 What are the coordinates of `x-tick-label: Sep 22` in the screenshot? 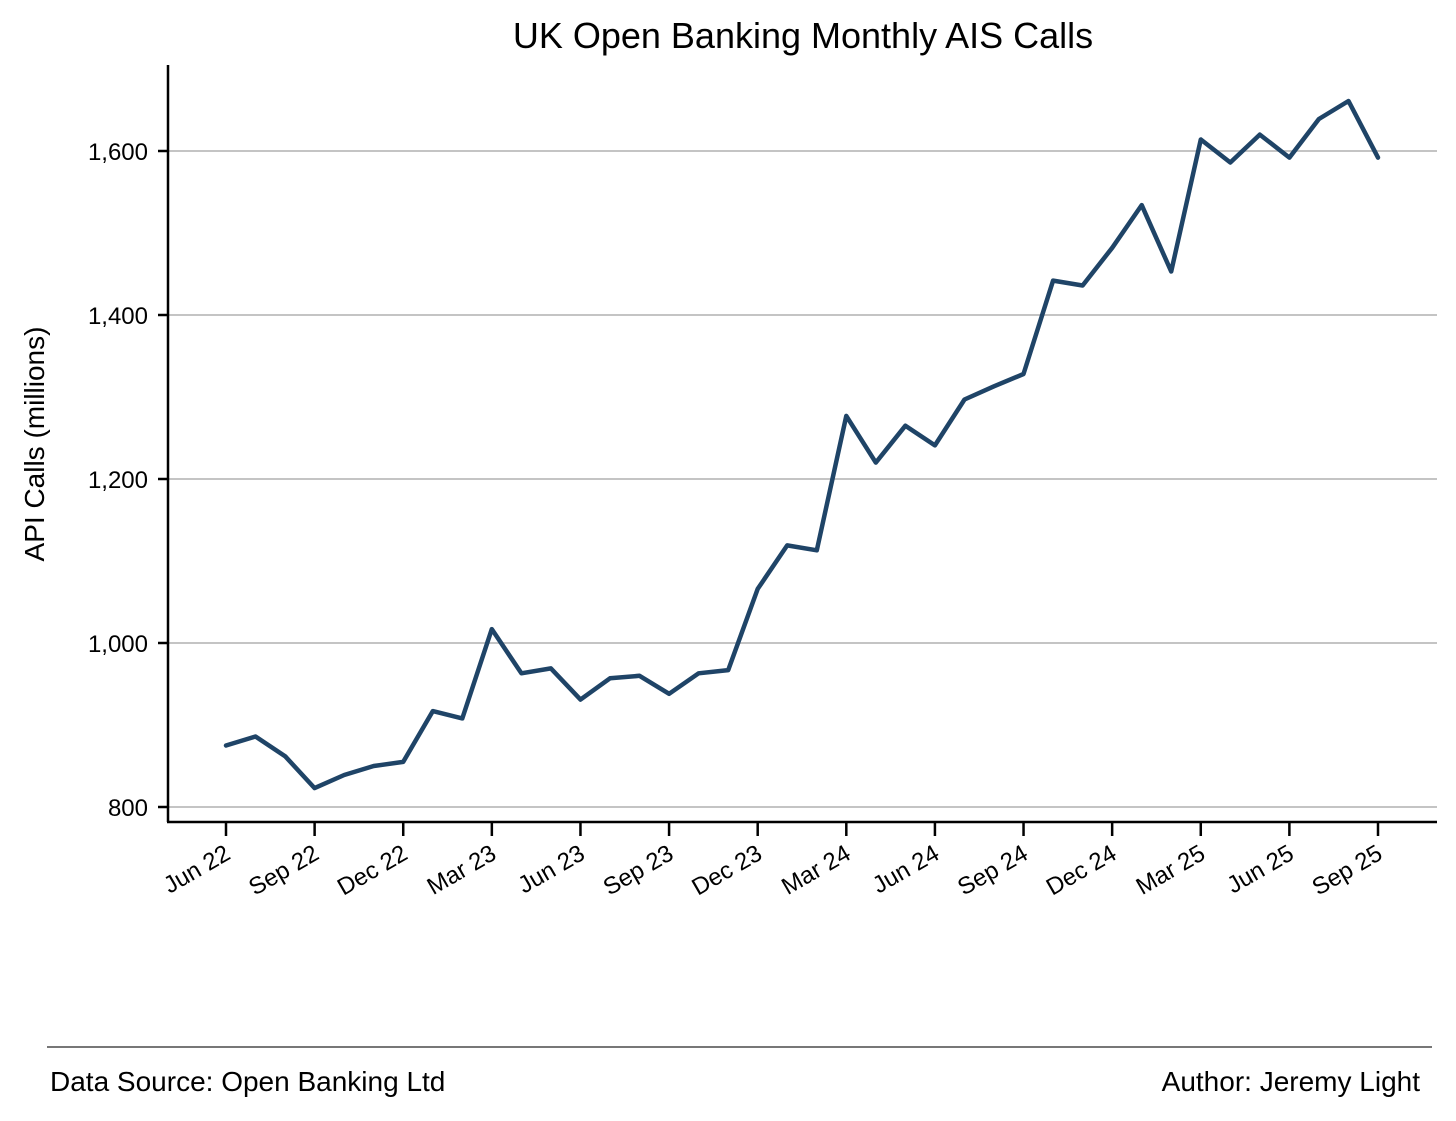 It's located at (283, 870).